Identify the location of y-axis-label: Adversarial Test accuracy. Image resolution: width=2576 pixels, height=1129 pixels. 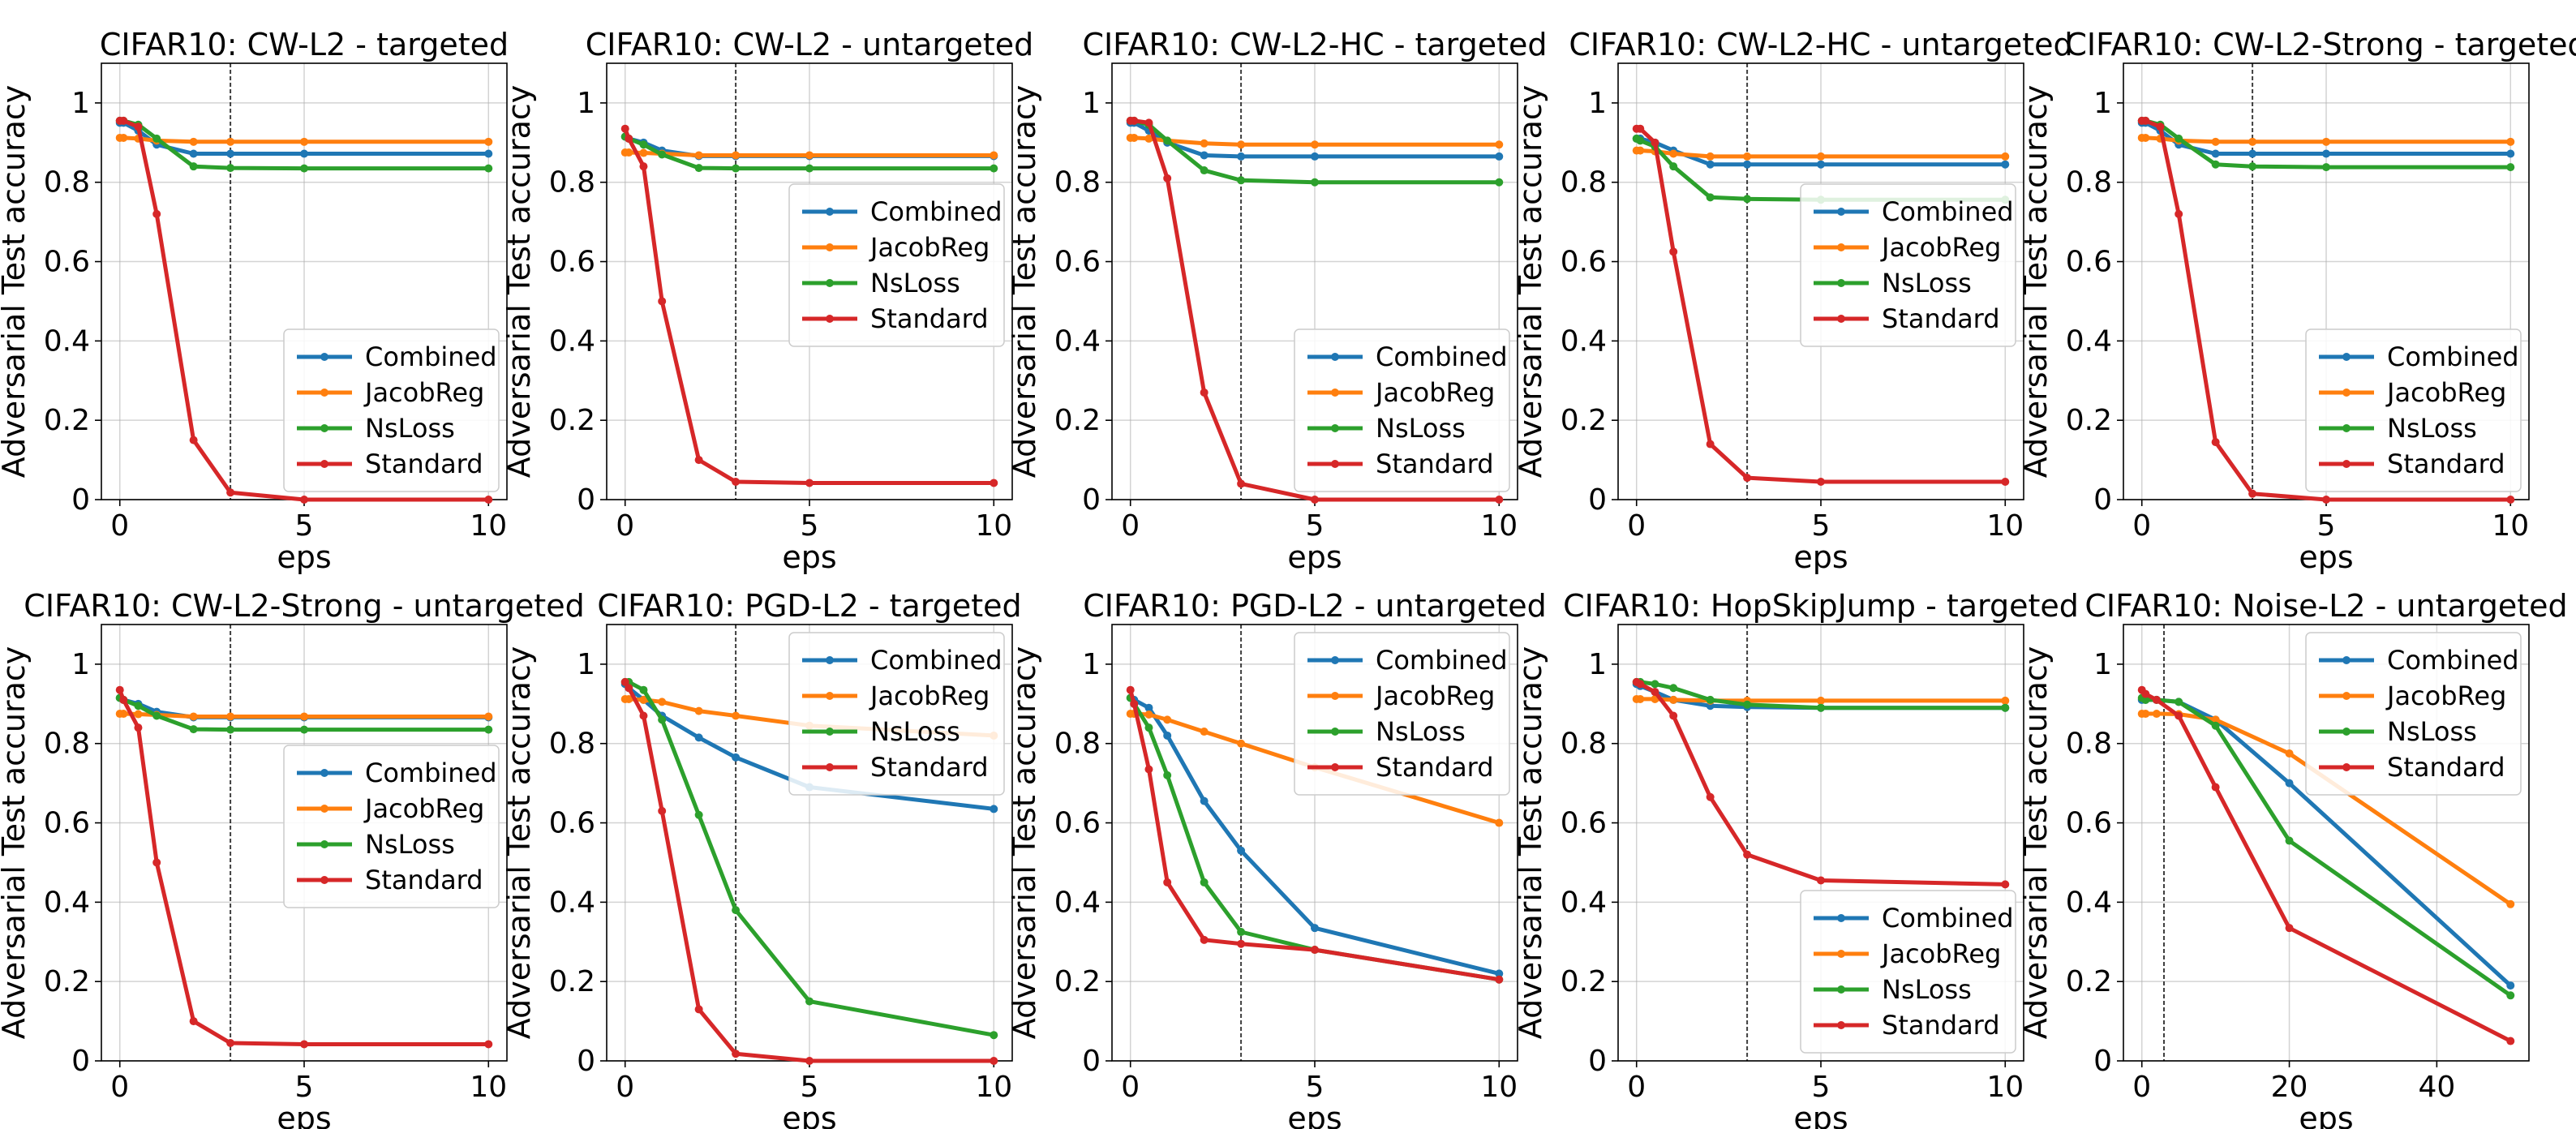
(16, 842).